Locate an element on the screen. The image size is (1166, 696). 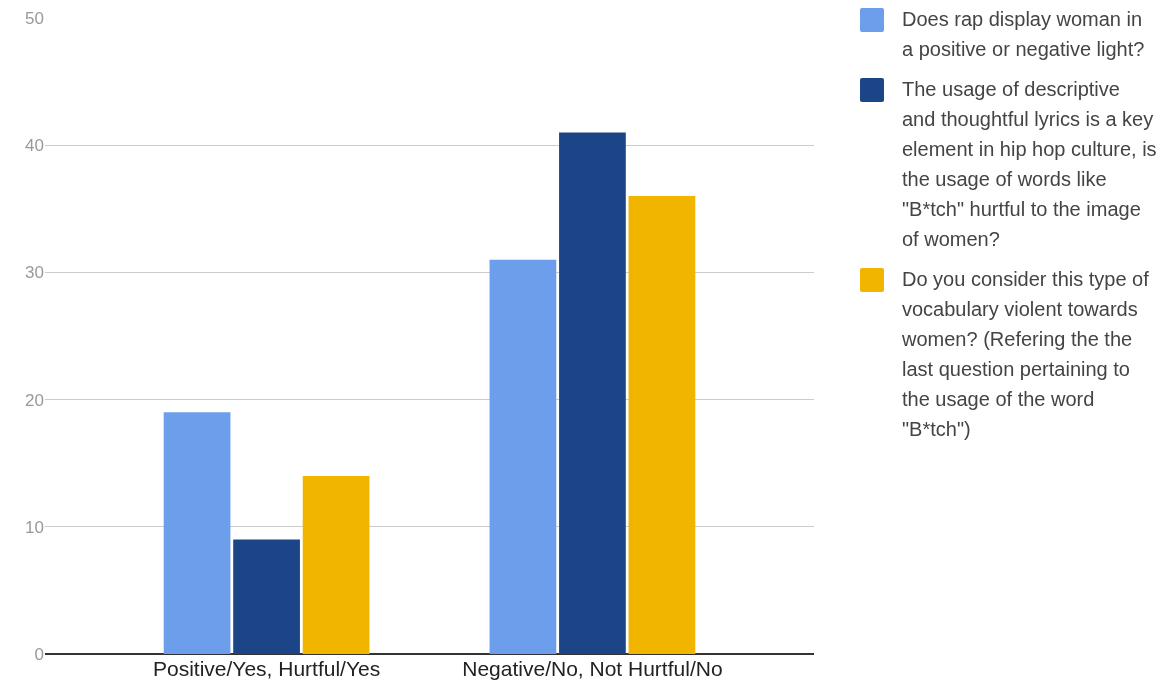
y-tick-label: 30 is located at coordinates (34, 273).